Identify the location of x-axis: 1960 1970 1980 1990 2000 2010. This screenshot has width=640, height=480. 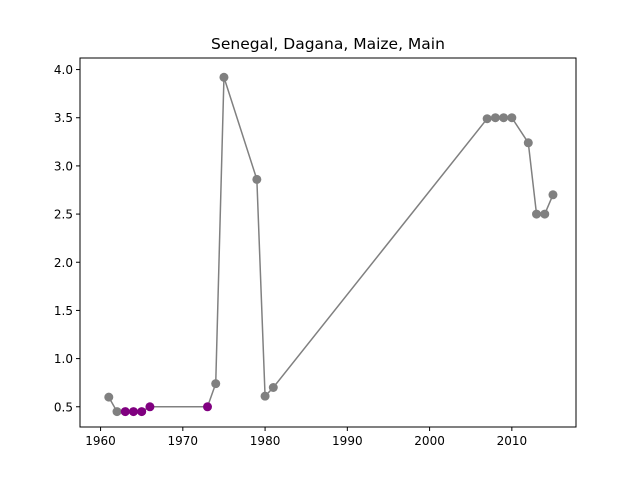
(306, 437).